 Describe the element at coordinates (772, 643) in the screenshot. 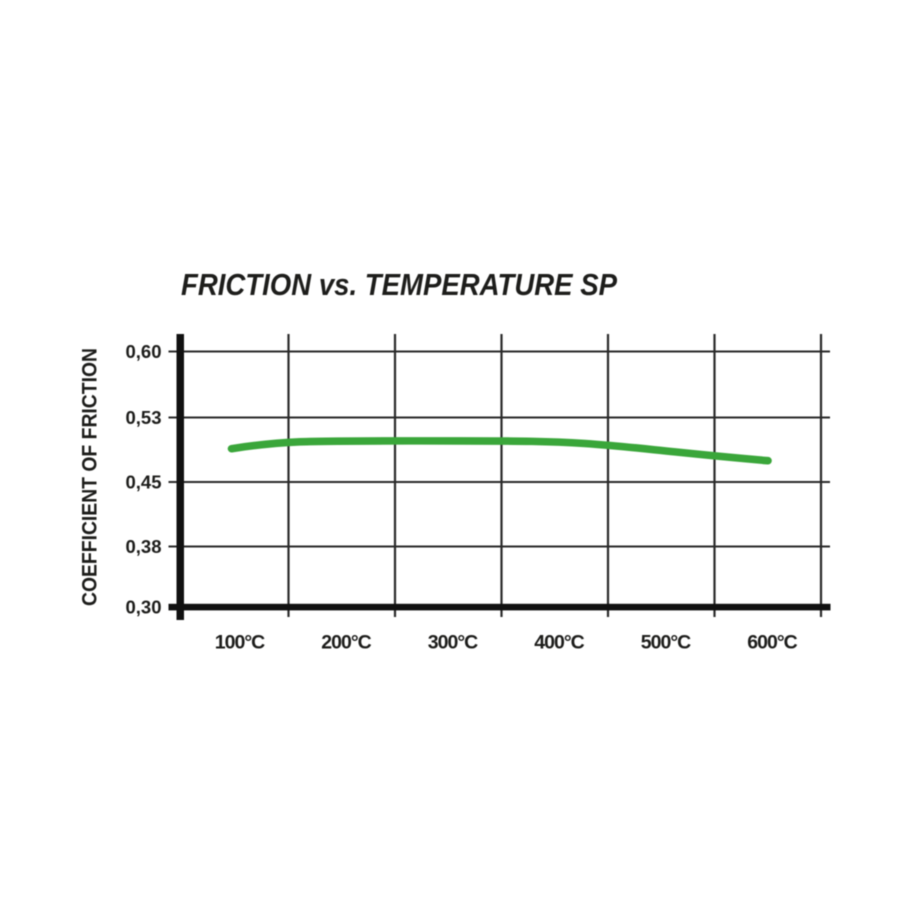

I see `svg-text: 600°C` at that location.